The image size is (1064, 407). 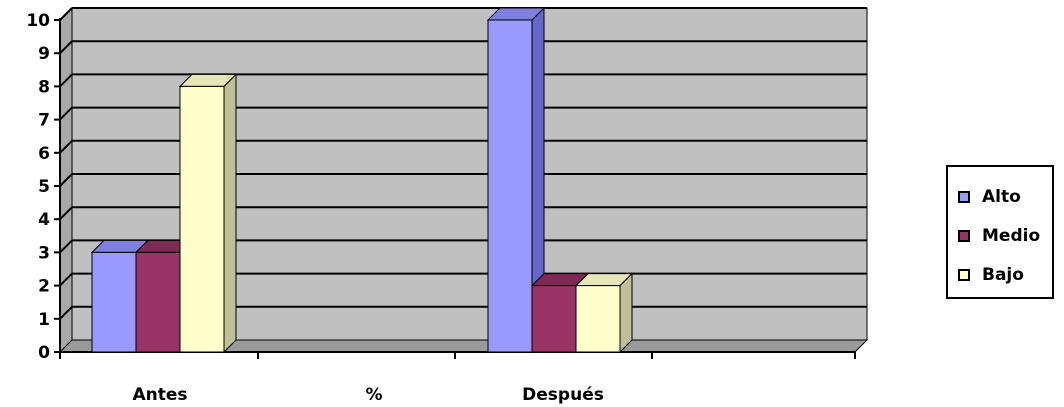 What do you see at coordinates (44, 54) in the screenshot?
I see `y-tick-label: 9` at bounding box center [44, 54].